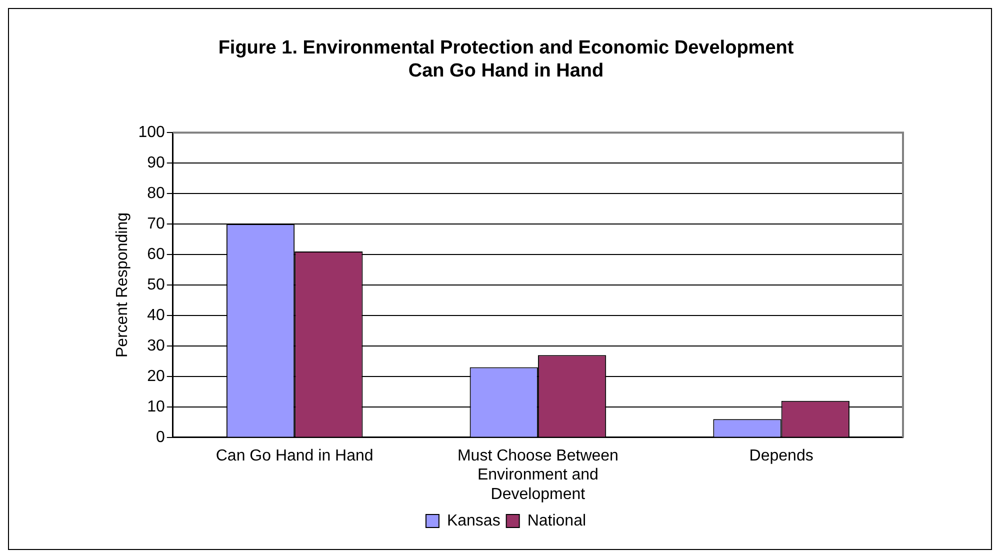  Describe the element at coordinates (156, 285) in the screenshot. I see `y-tick-label: 50` at that location.